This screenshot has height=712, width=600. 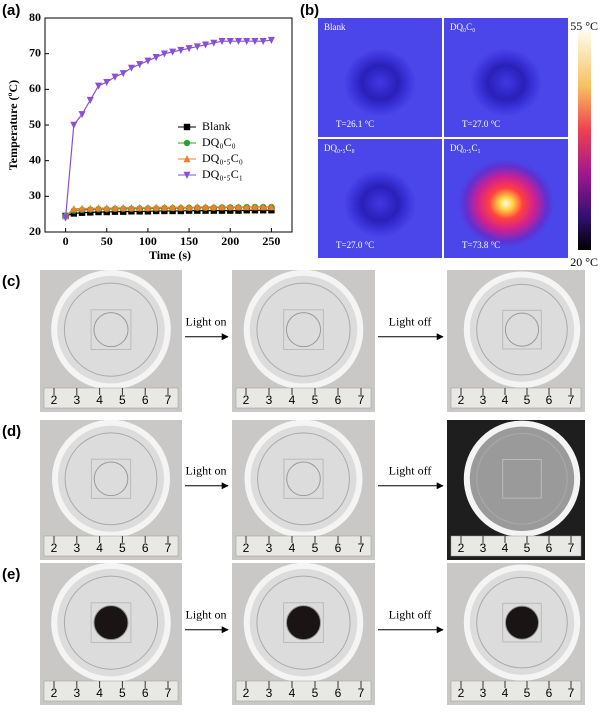 I want to click on y-tick-label: 60, so click(x=35, y=88).